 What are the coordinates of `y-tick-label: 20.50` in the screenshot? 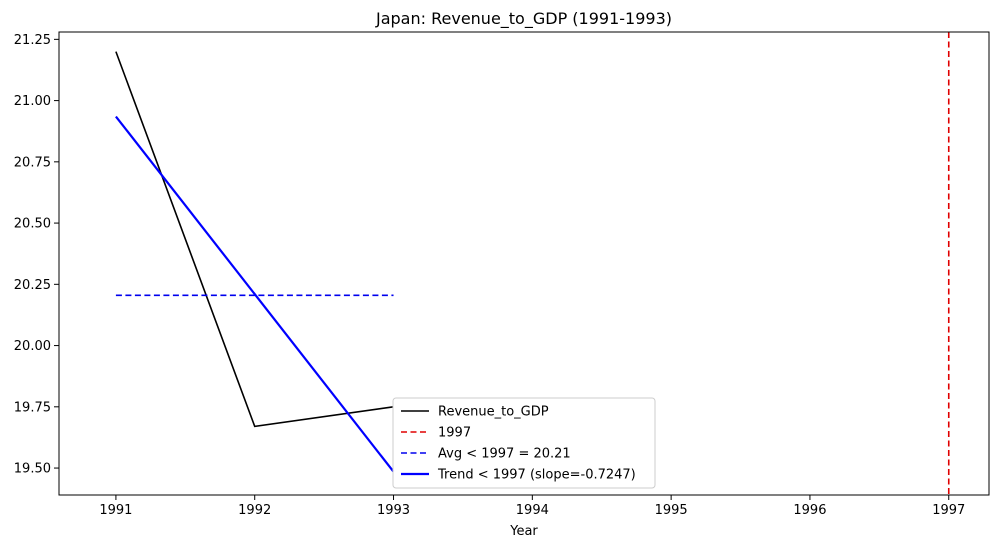 It's located at (32, 224).